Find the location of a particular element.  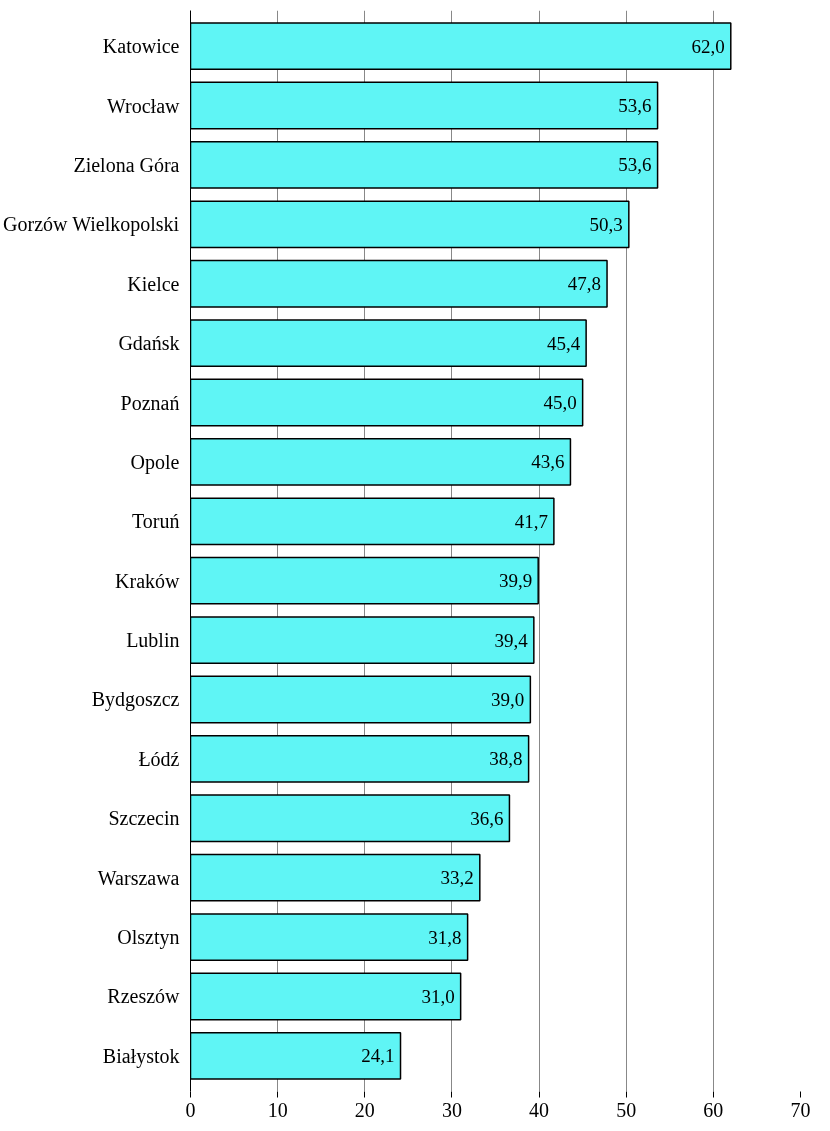

y-tick-label: Rzeszów is located at coordinates (144, 996).